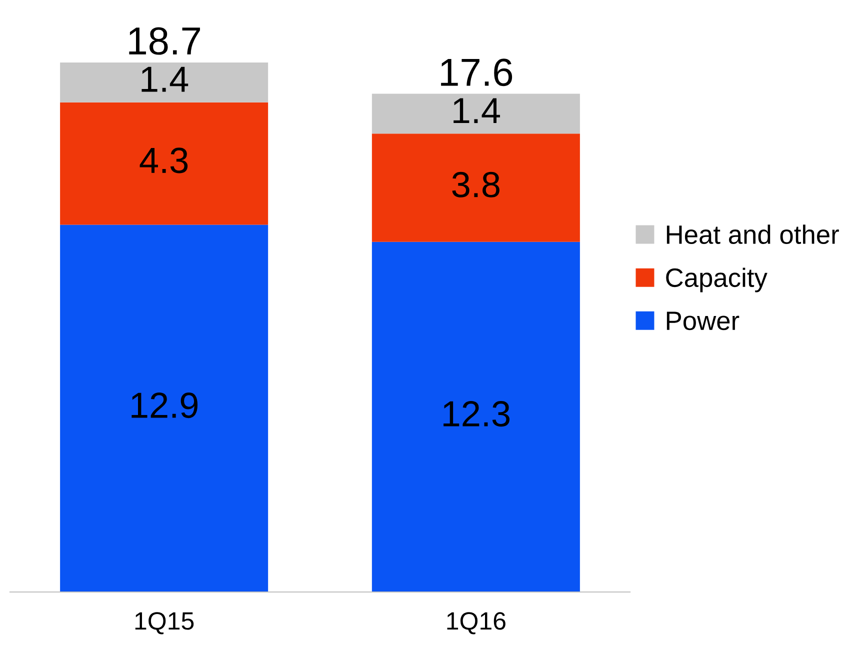 The width and height of the screenshot is (856, 646). Describe the element at coordinates (476, 623) in the screenshot. I see `x-tick-label: 1Q16` at that location.